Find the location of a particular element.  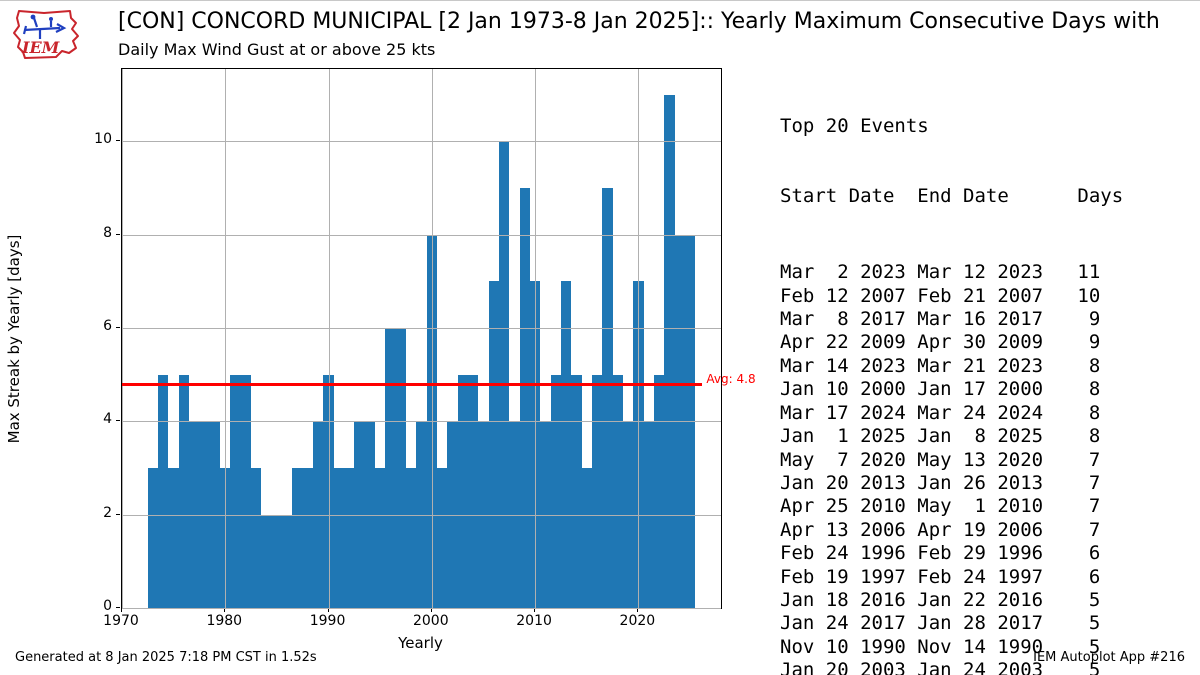

chart-subtitle: Daily Max Wind Gust at or above 25 kts is located at coordinates (277, 49).